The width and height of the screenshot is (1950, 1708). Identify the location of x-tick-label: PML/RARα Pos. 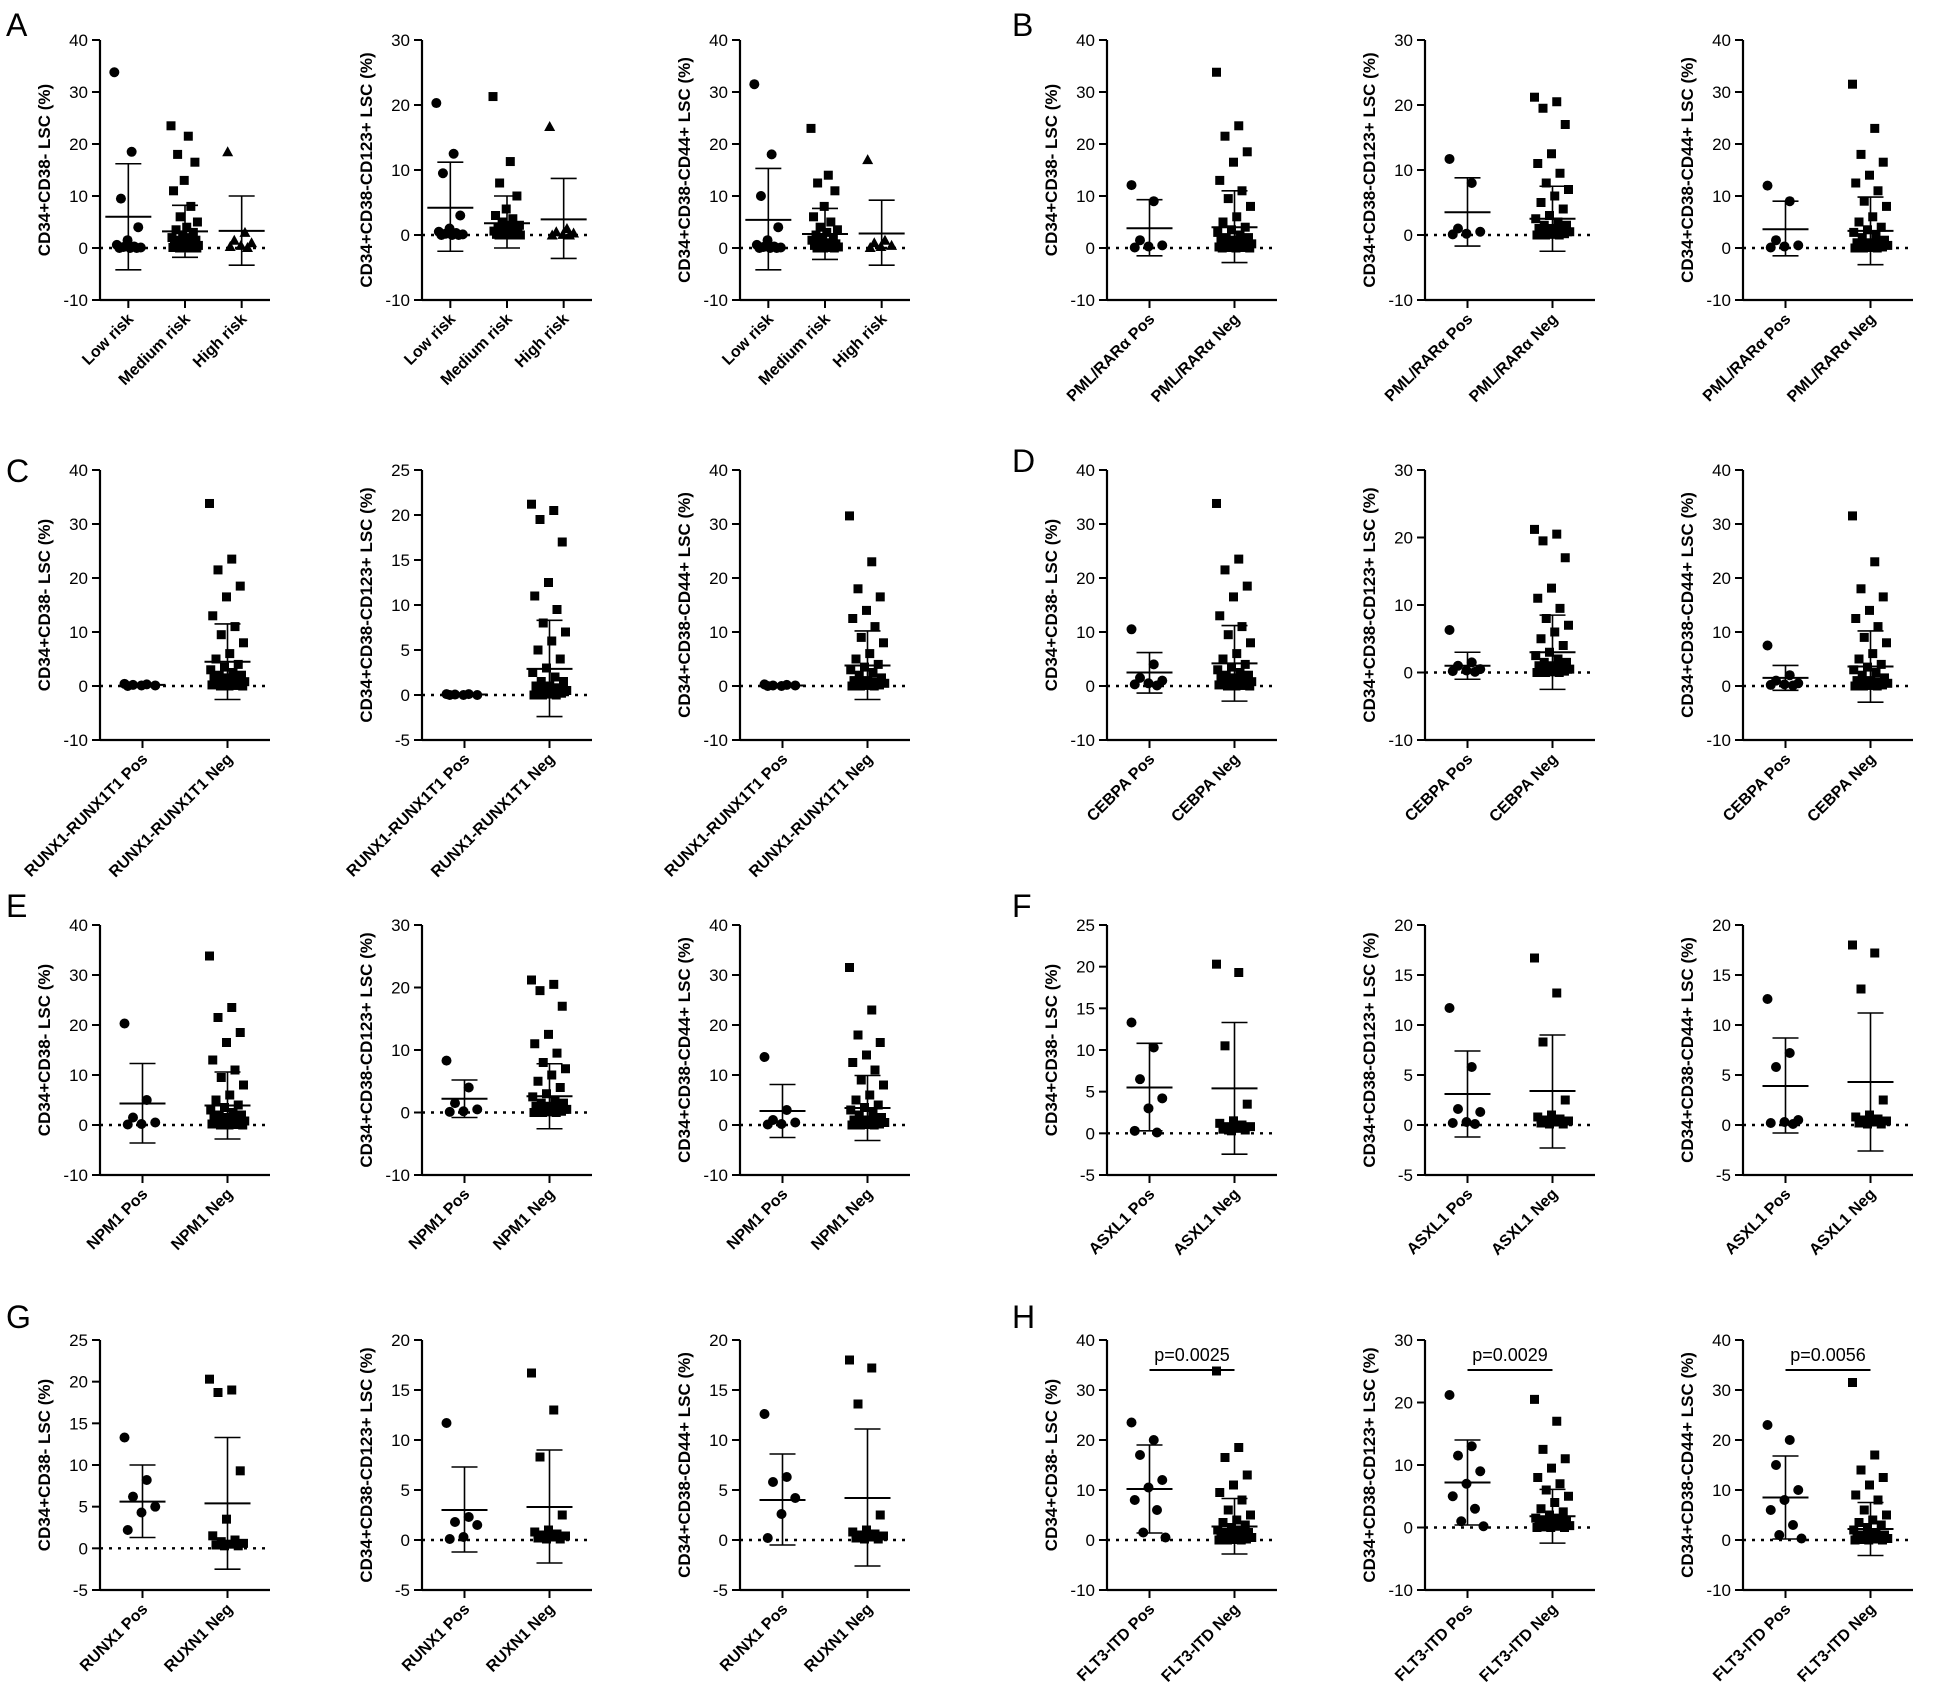
(1429, 358).